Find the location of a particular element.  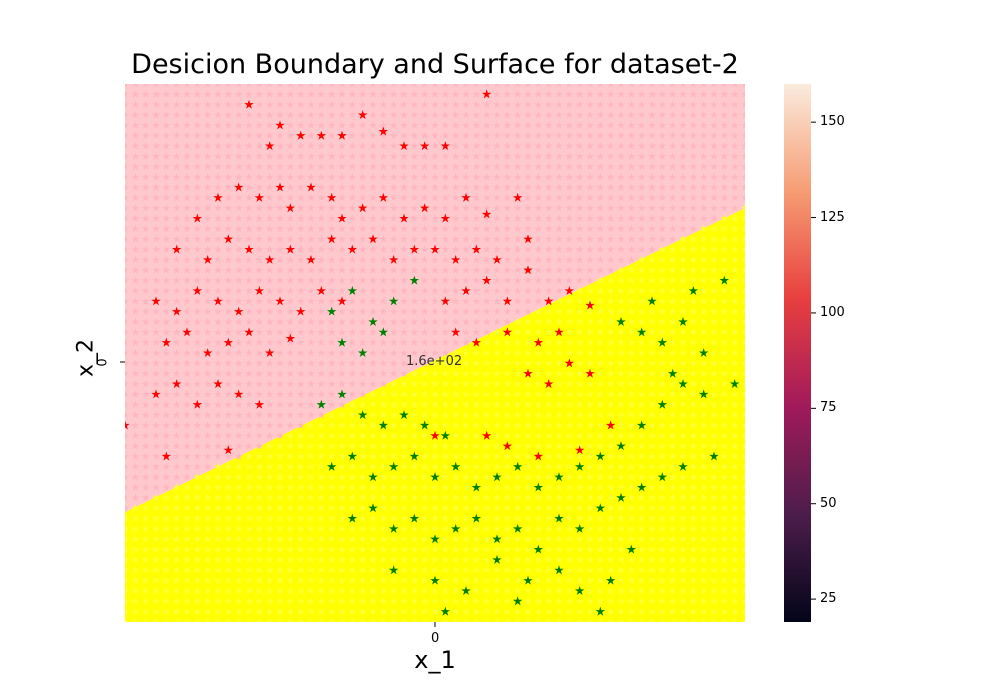

colorbar-tick-label: 150 is located at coordinates (832, 122).